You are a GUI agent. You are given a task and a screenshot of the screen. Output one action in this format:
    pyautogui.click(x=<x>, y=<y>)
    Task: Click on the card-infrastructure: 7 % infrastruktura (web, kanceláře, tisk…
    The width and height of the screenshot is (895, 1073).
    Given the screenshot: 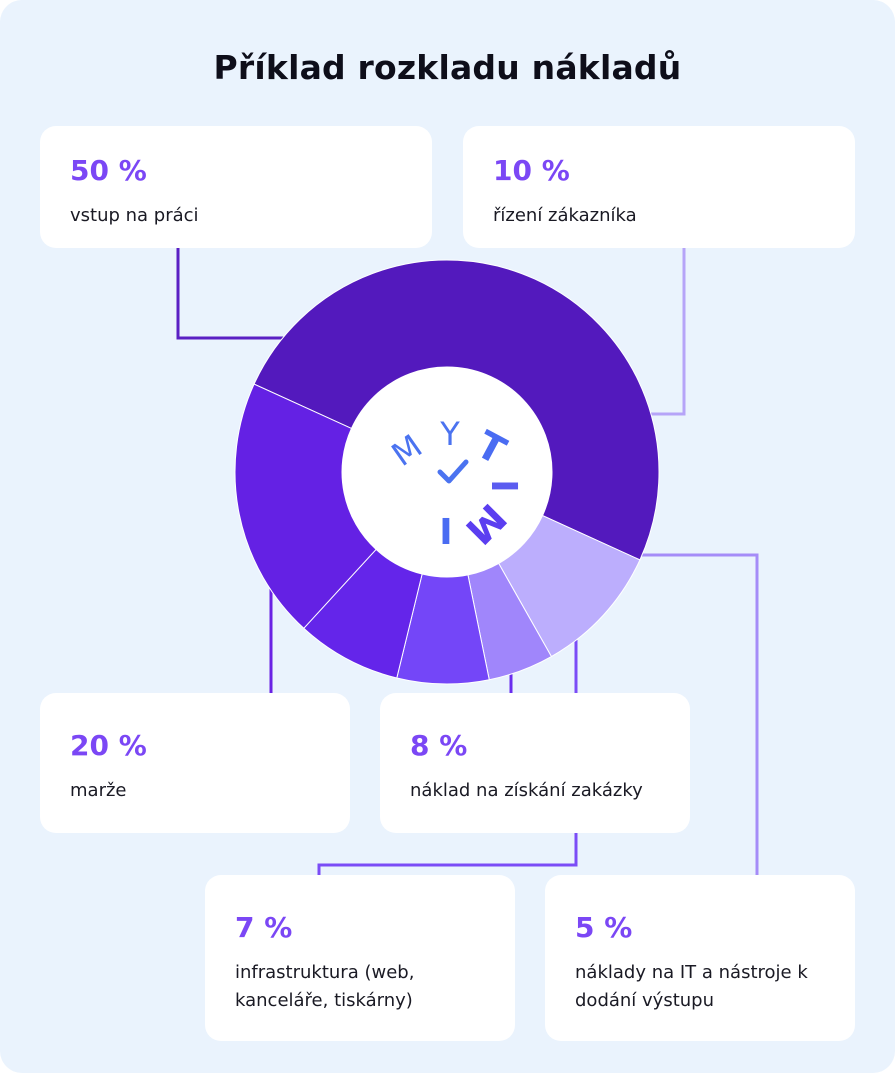 What is the action you would take?
    pyautogui.click(x=360, y=958)
    